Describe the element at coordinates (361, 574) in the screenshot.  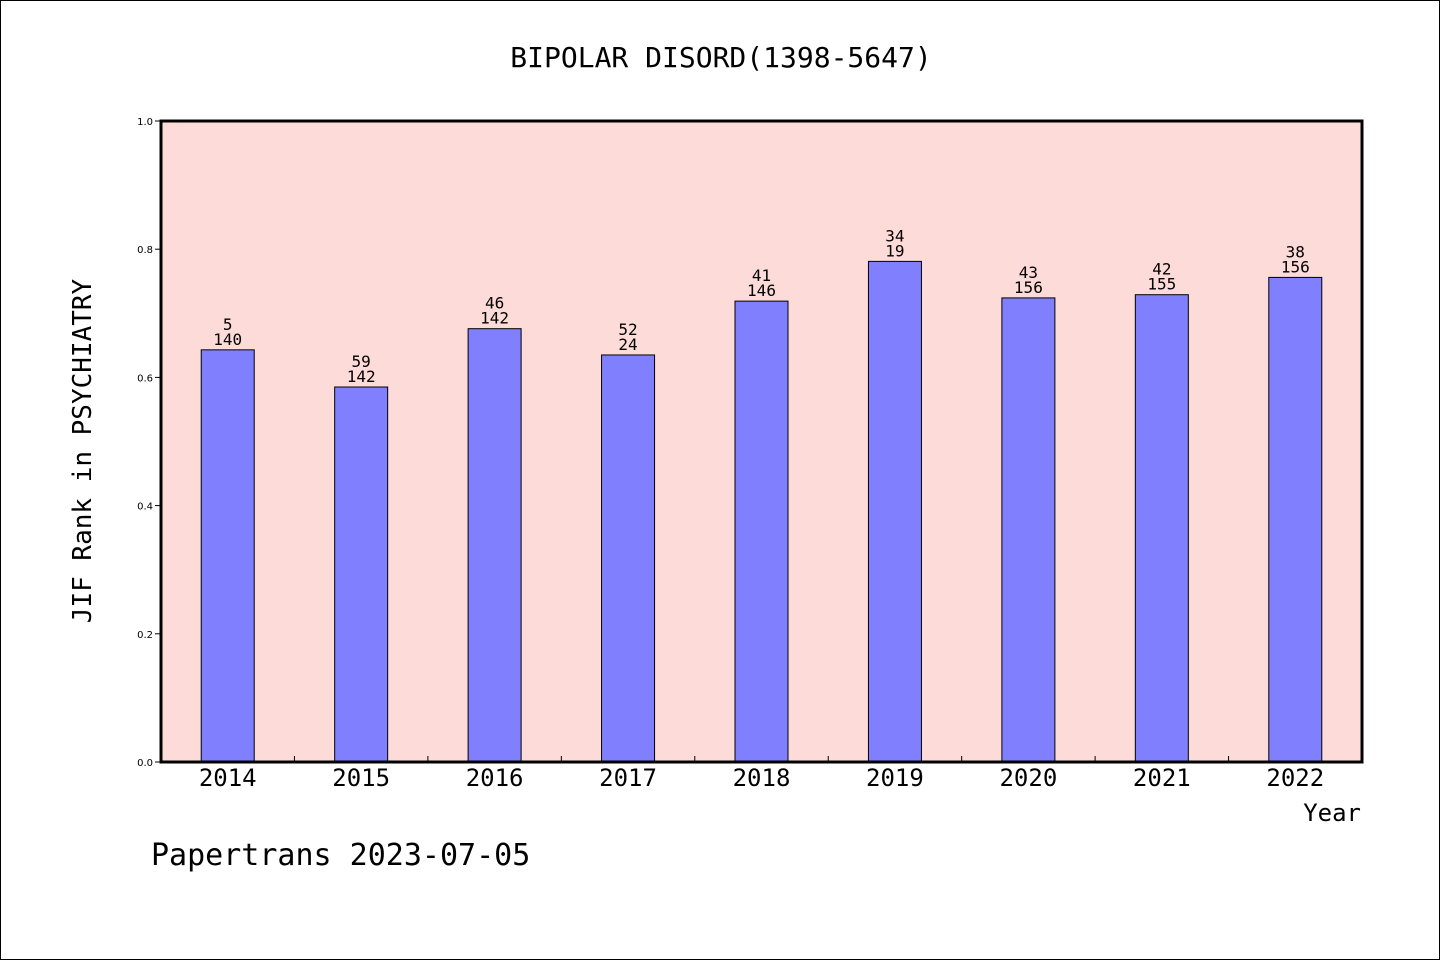
I see `bar-2015` at that location.